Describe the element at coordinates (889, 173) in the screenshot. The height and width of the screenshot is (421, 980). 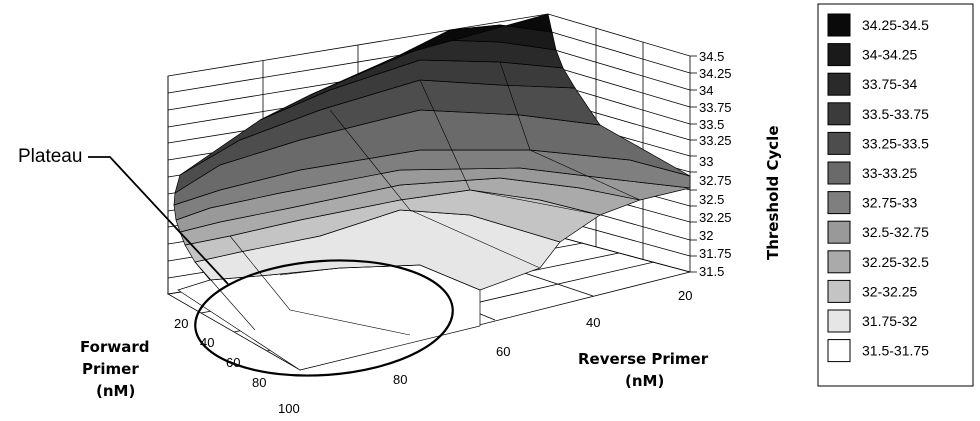
I see `legend-label: 33-33.25` at that location.